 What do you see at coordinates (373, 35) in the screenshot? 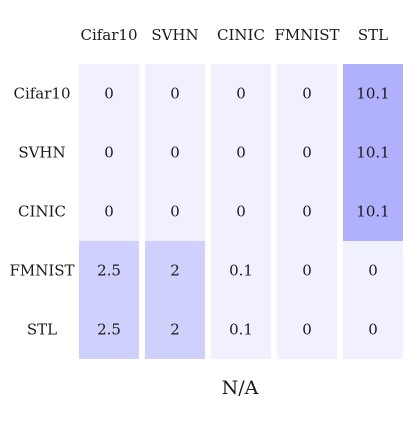
I see `column-label: STL` at bounding box center [373, 35].